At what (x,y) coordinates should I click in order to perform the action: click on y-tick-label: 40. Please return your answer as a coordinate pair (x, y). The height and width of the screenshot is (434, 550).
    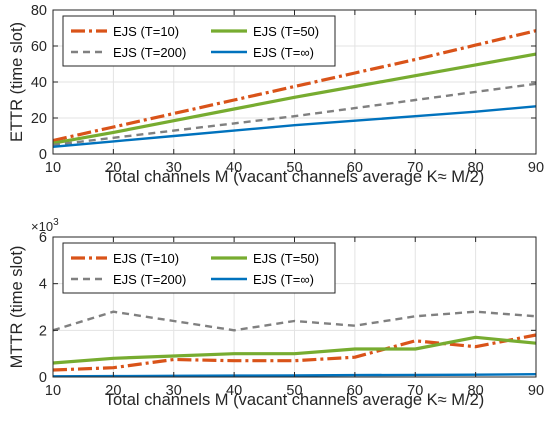
    Looking at the image, I should click on (39, 83).